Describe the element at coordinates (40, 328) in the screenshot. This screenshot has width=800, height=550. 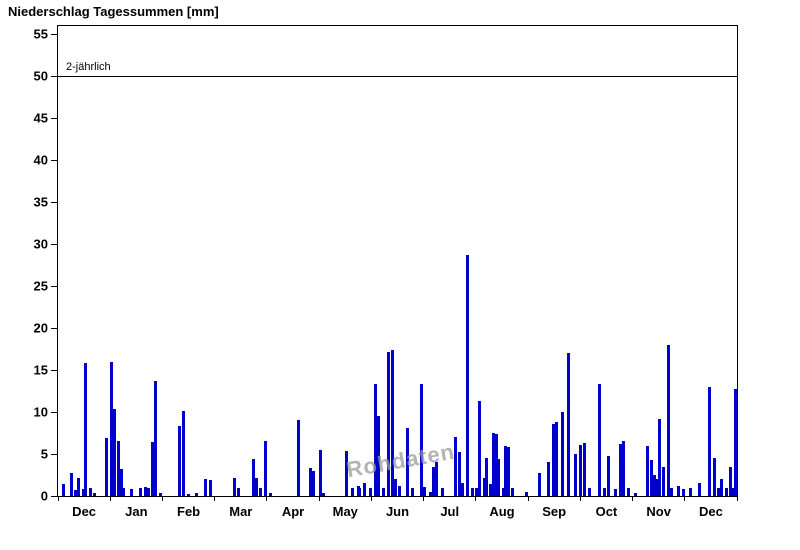
I see `y-tick-label: 20` at that location.